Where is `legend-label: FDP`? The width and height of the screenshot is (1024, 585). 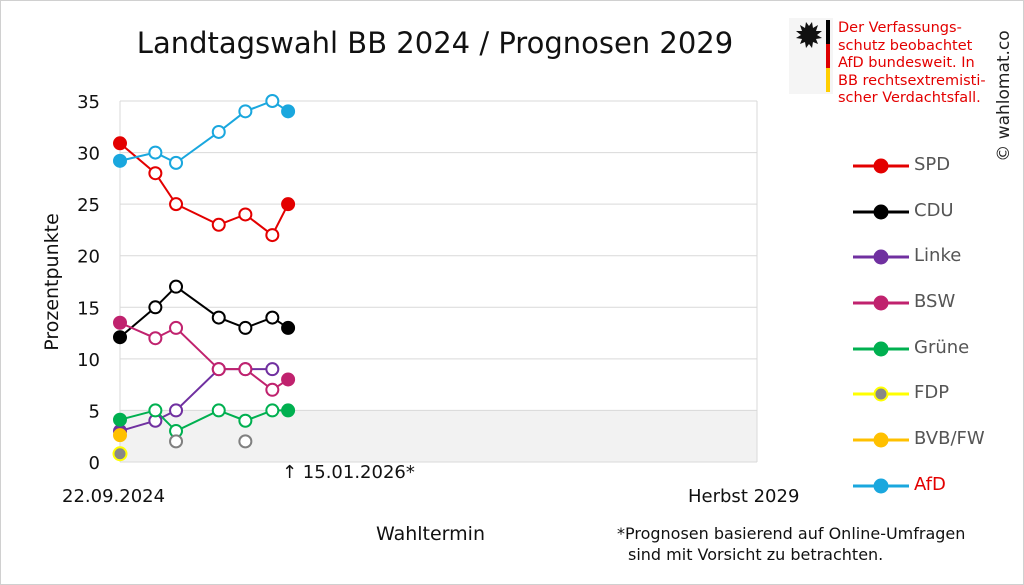 legend-label: FDP is located at coordinates (932, 393).